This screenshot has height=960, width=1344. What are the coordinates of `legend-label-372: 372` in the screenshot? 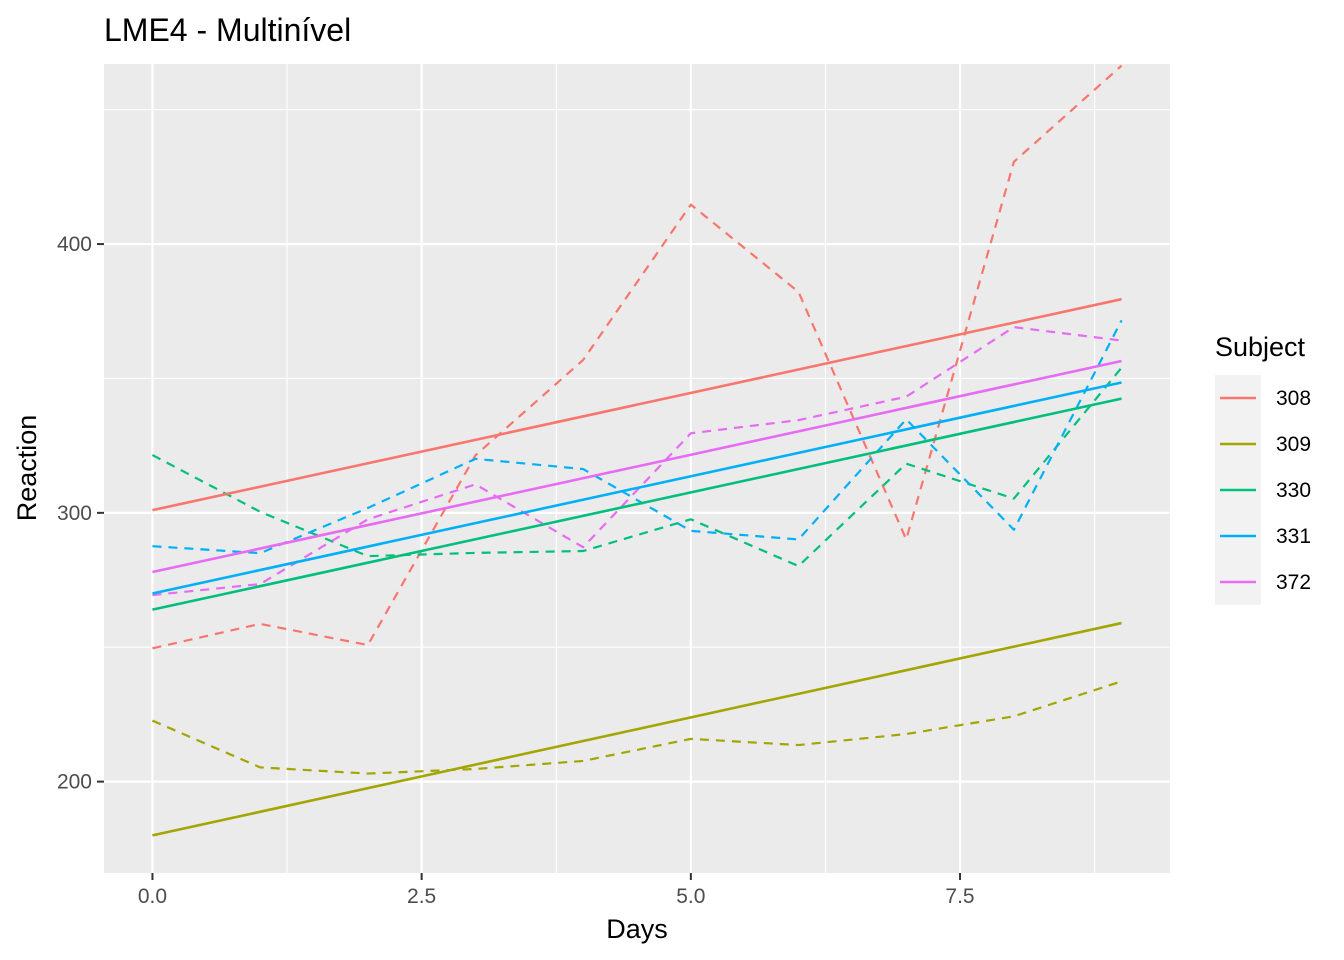 It's located at (1293, 582).